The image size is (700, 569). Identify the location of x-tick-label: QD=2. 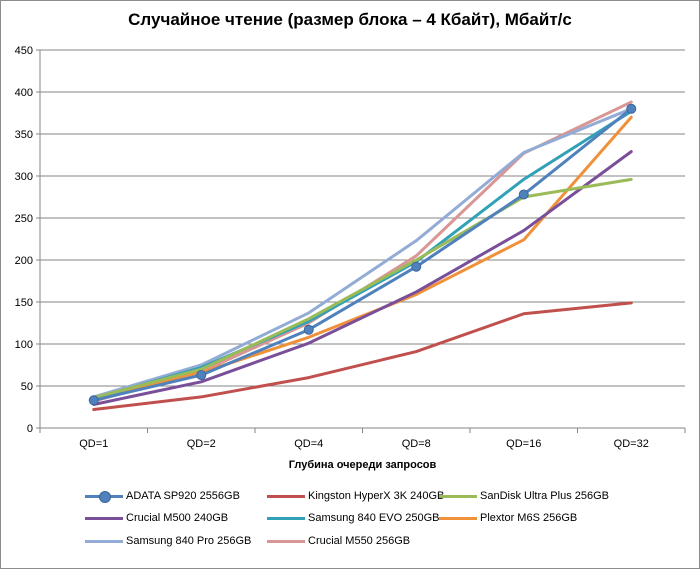
(201, 444).